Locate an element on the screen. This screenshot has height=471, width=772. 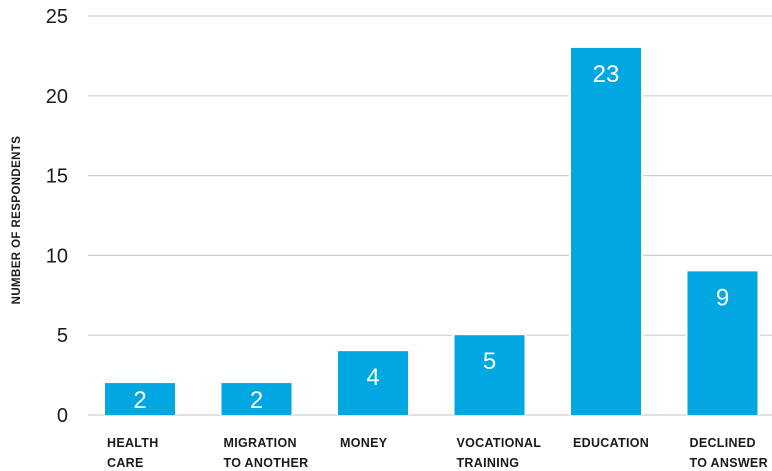
y-tick-label: 20 is located at coordinates (57, 97).